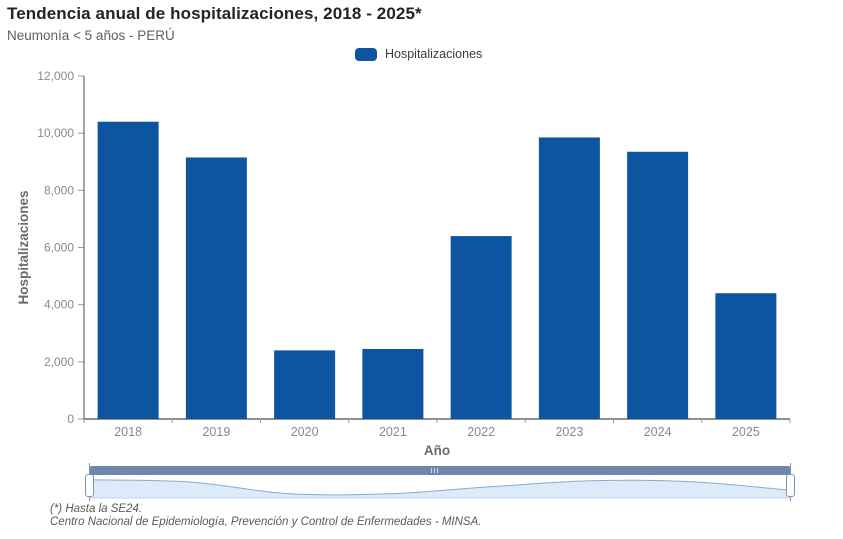 Image resolution: width=843 pixels, height=539 pixels. What do you see at coordinates (366, 54) in the screenshot?
I see `legend-swatch-icon` at bounding box center [366, 54].